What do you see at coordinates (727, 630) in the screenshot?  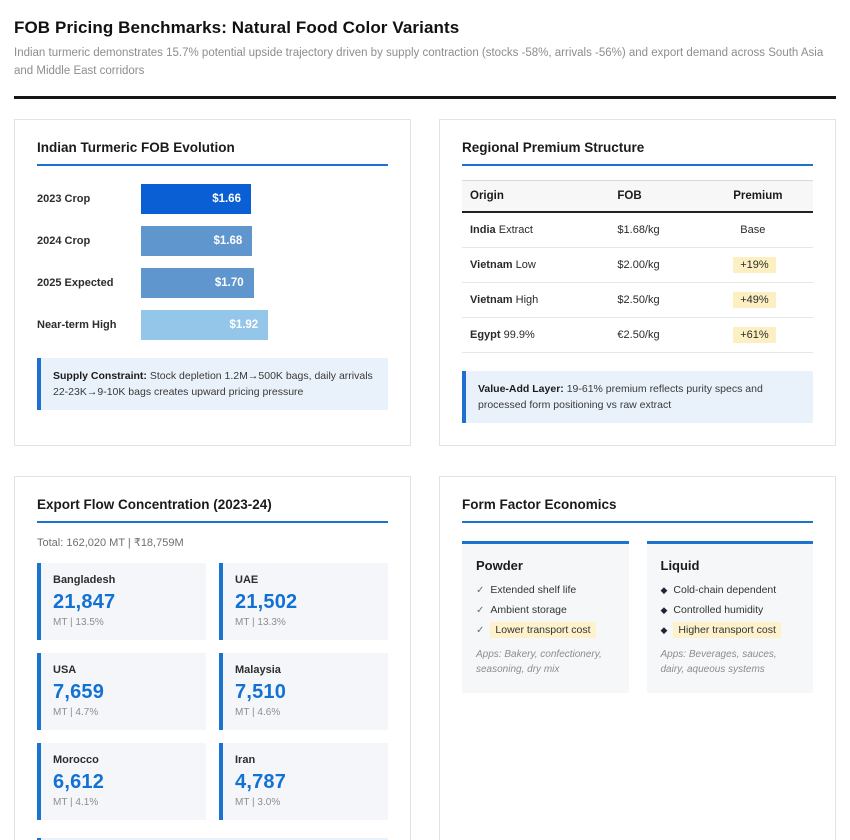 I see `item-text: Higher transport cost` at bounding box center [727, 630].